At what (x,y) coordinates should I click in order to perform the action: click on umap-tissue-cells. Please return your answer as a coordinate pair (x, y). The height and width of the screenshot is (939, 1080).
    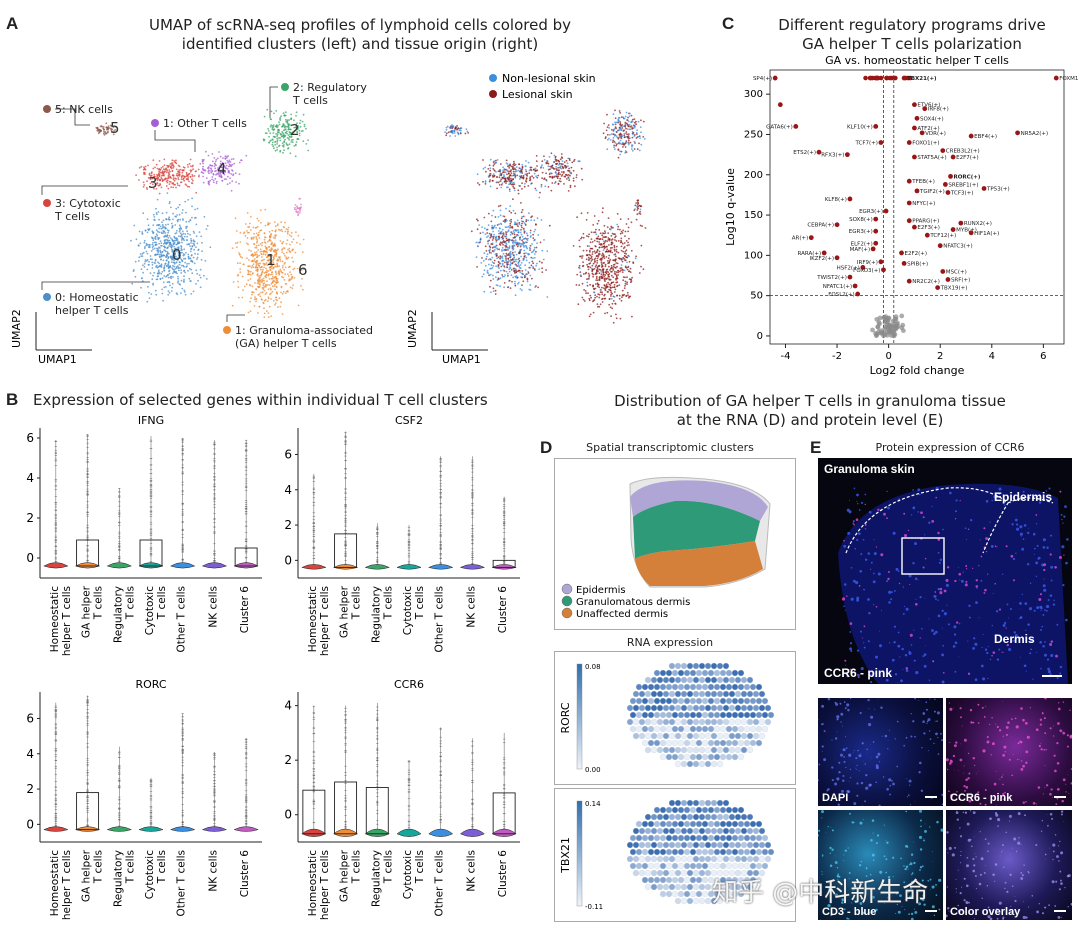
    Looking at the image, I should click on (545, 216).